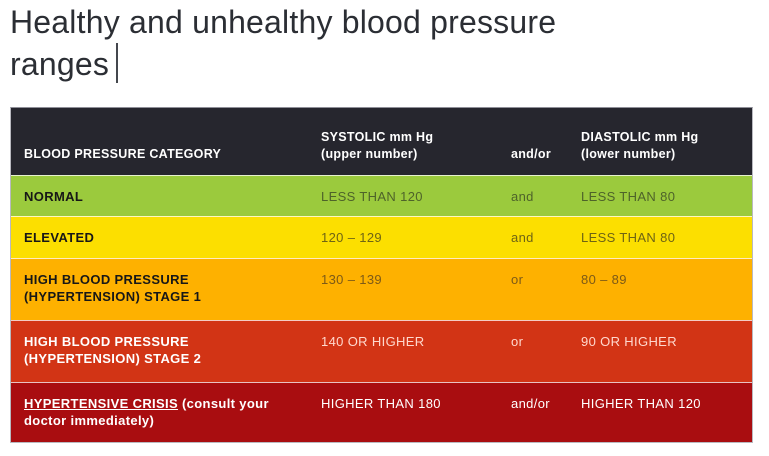 This screenshot has height=456, width=769. What do you see at coordinates (641, 403) in the screenshot?
I see `diastolic-value: HIGHER THAN 120` at bounding box center [641, 403].